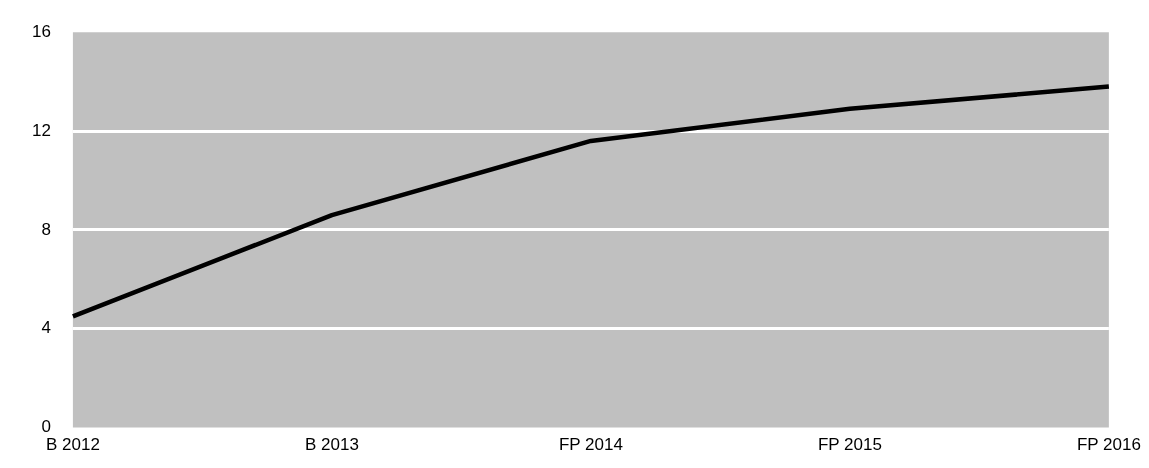 This screenshot has width=1149, height=468. I want to click on x-tick-label: FP 2014, so click(590, 445).